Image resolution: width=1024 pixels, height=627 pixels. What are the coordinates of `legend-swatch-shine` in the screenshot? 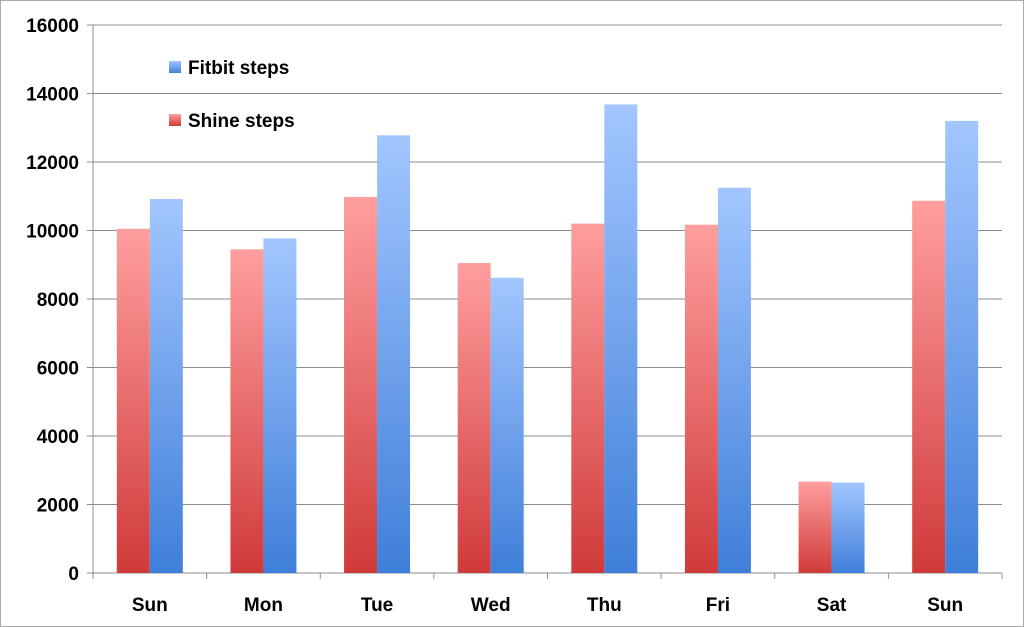 It's located at (175, 120).